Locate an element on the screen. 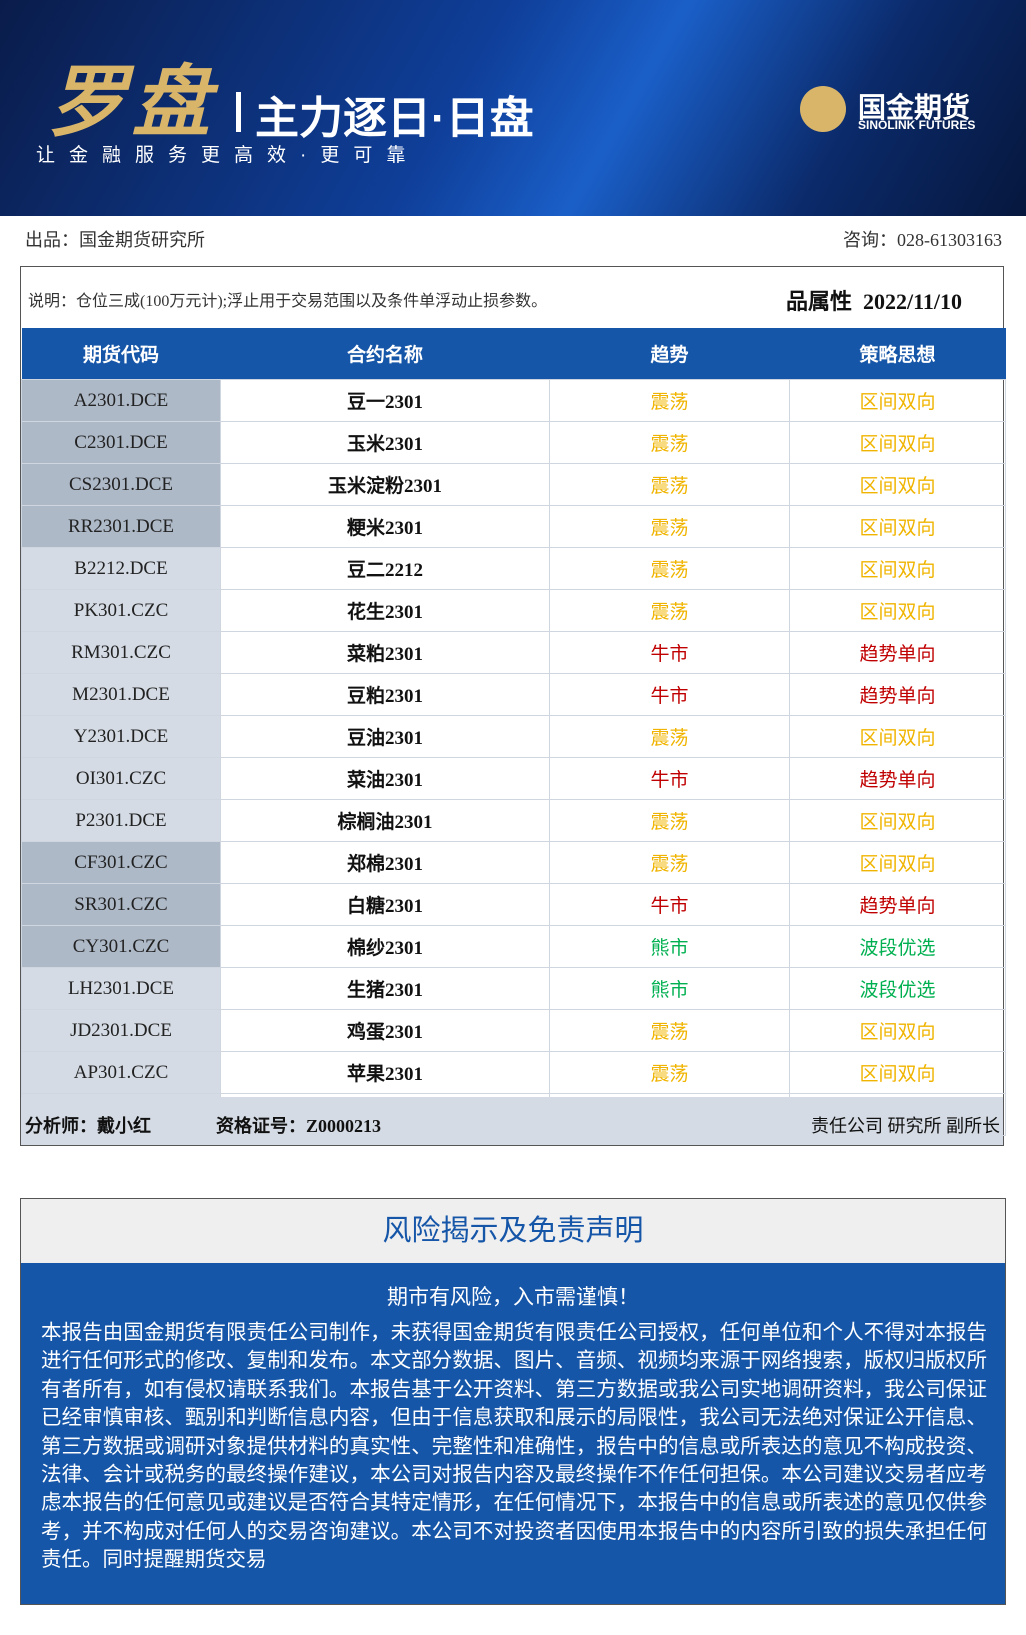 The height and width of the screenshot is (1635, 1026). contract-name: 豆粕2301 is located at coordinates (385, 694).